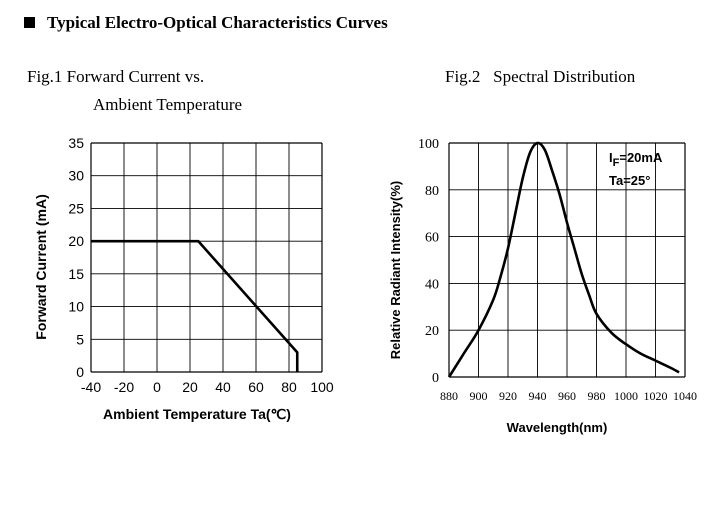 This screenshot has height=523, width=707. What do you see at coordinates (322, 387) in the screenshot?
I see `x-tick-label: 100` at bounding box center [322, 387].